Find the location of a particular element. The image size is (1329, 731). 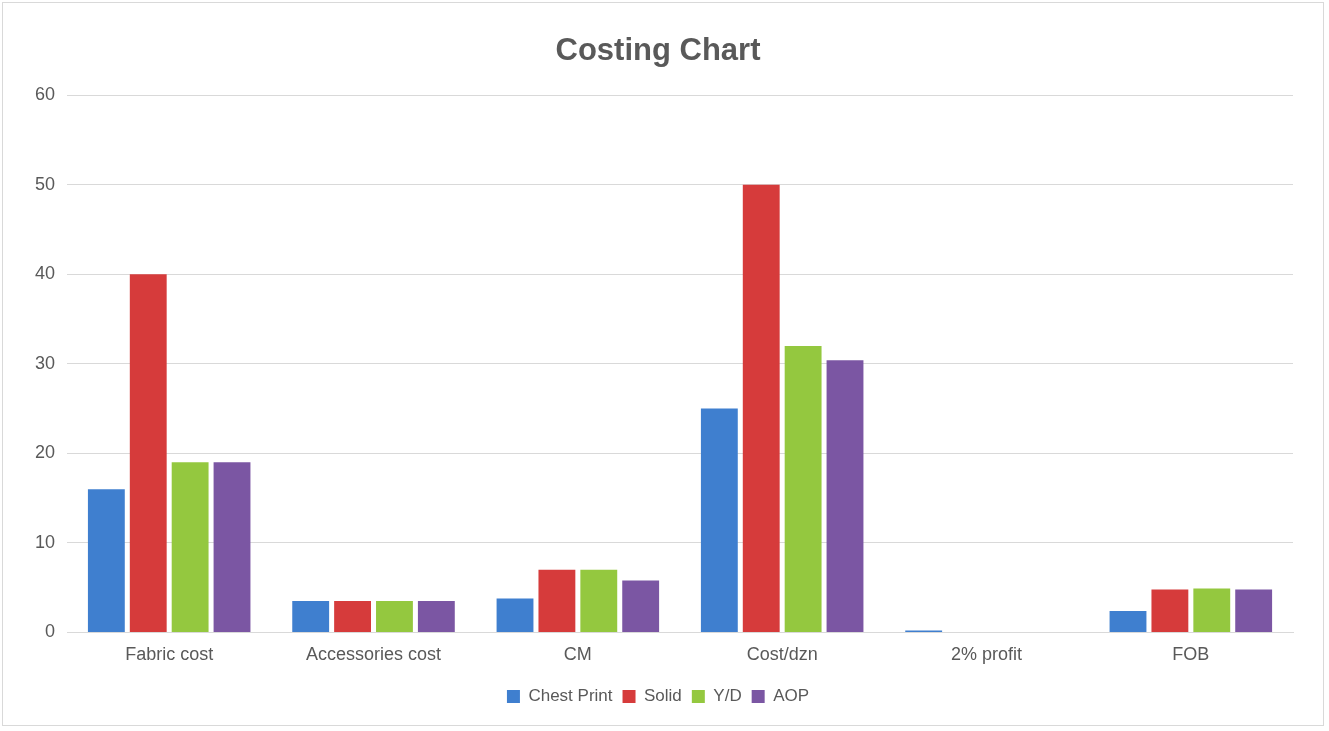

legend-label: AOP is located at coordinates (791, 696).